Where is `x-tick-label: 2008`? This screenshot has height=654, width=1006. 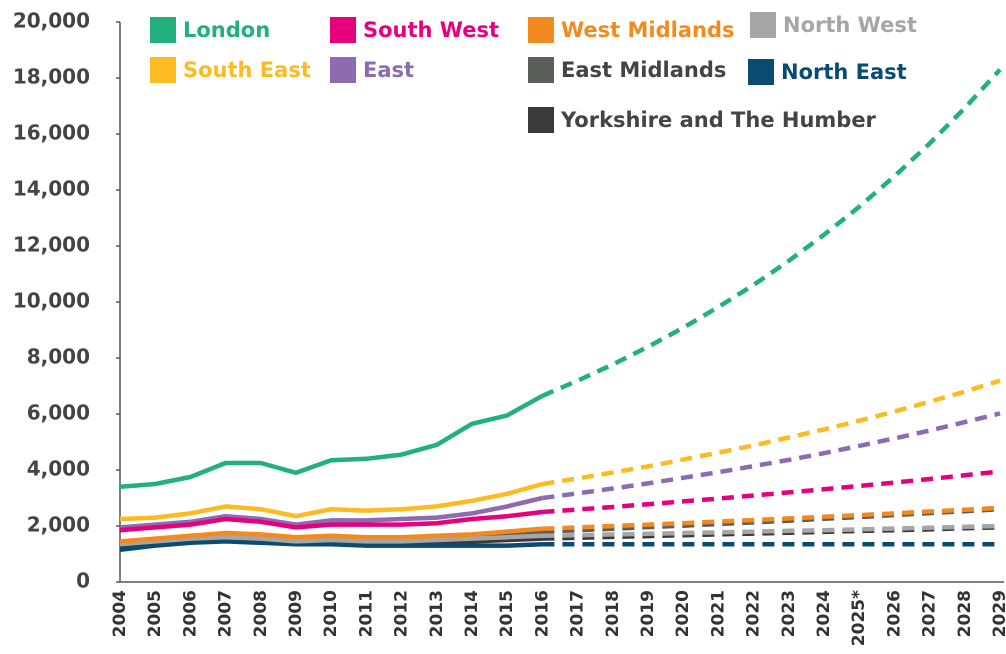
x-tick-label: 2008 is located at coordinates (261, 613).